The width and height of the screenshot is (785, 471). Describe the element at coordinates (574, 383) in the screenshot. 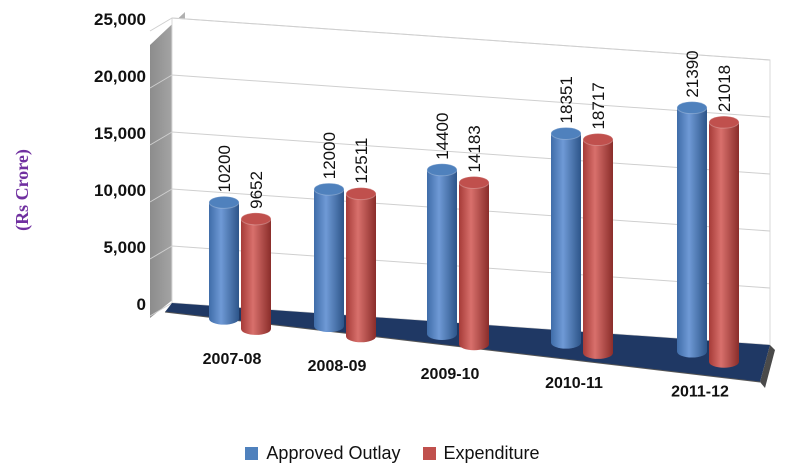

I see `x-tick-label: 2010-11` at that location.